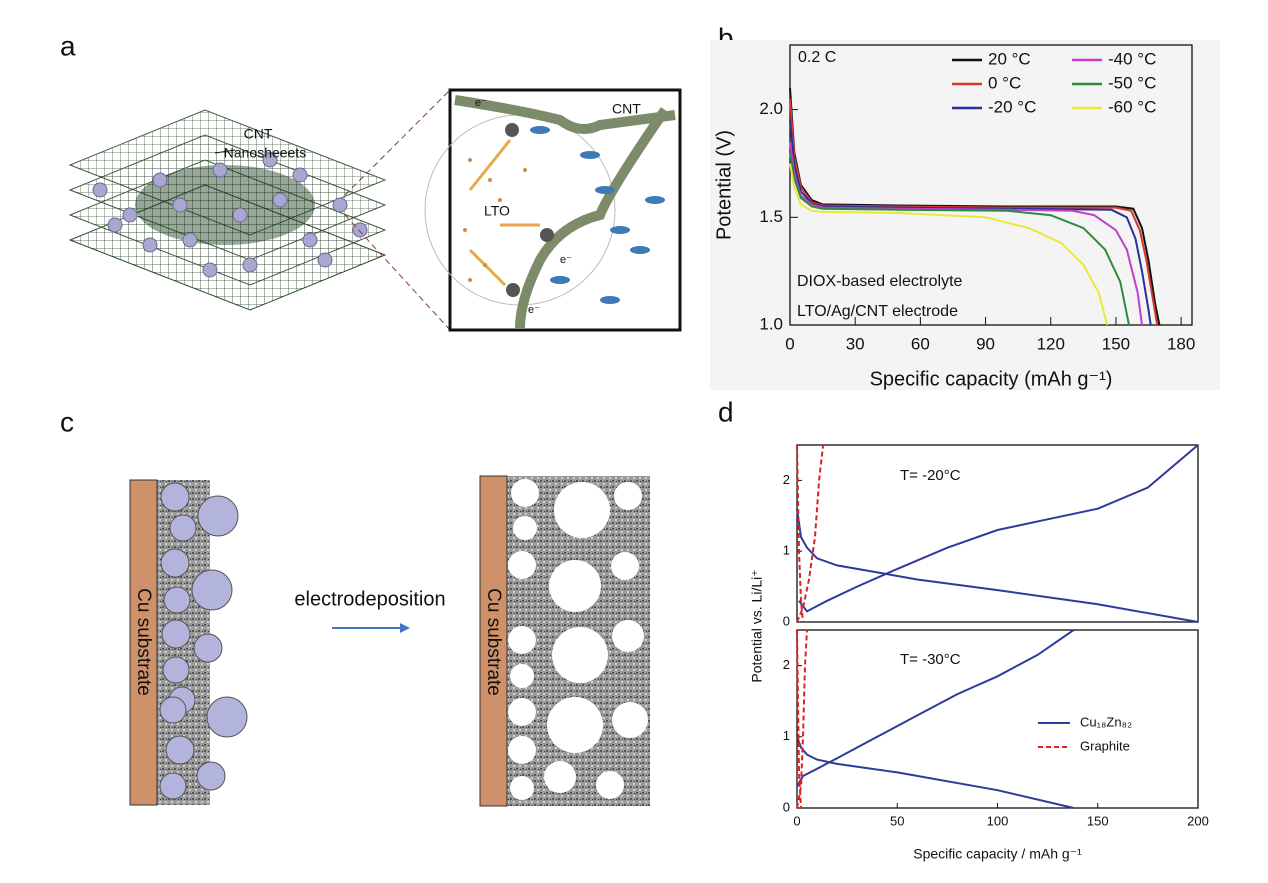 The image size is (1268, 883). I want to click on annotation: DIOX-based electrolyte, so click(880, 281).